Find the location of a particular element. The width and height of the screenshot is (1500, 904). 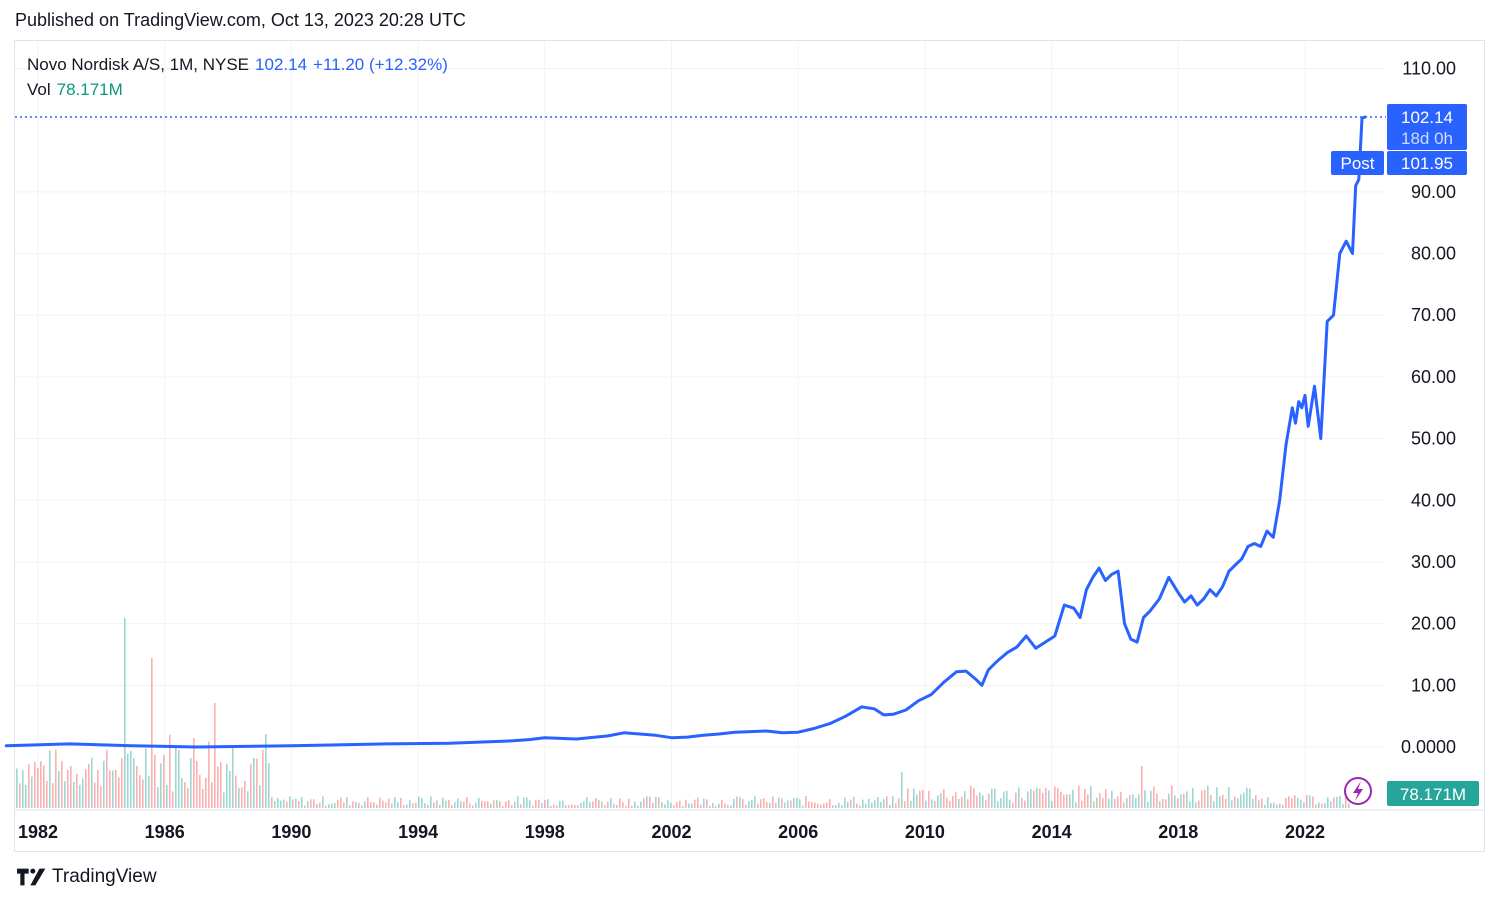

volume-badge-label: 78.171M is located at coordinates (1433, 794).